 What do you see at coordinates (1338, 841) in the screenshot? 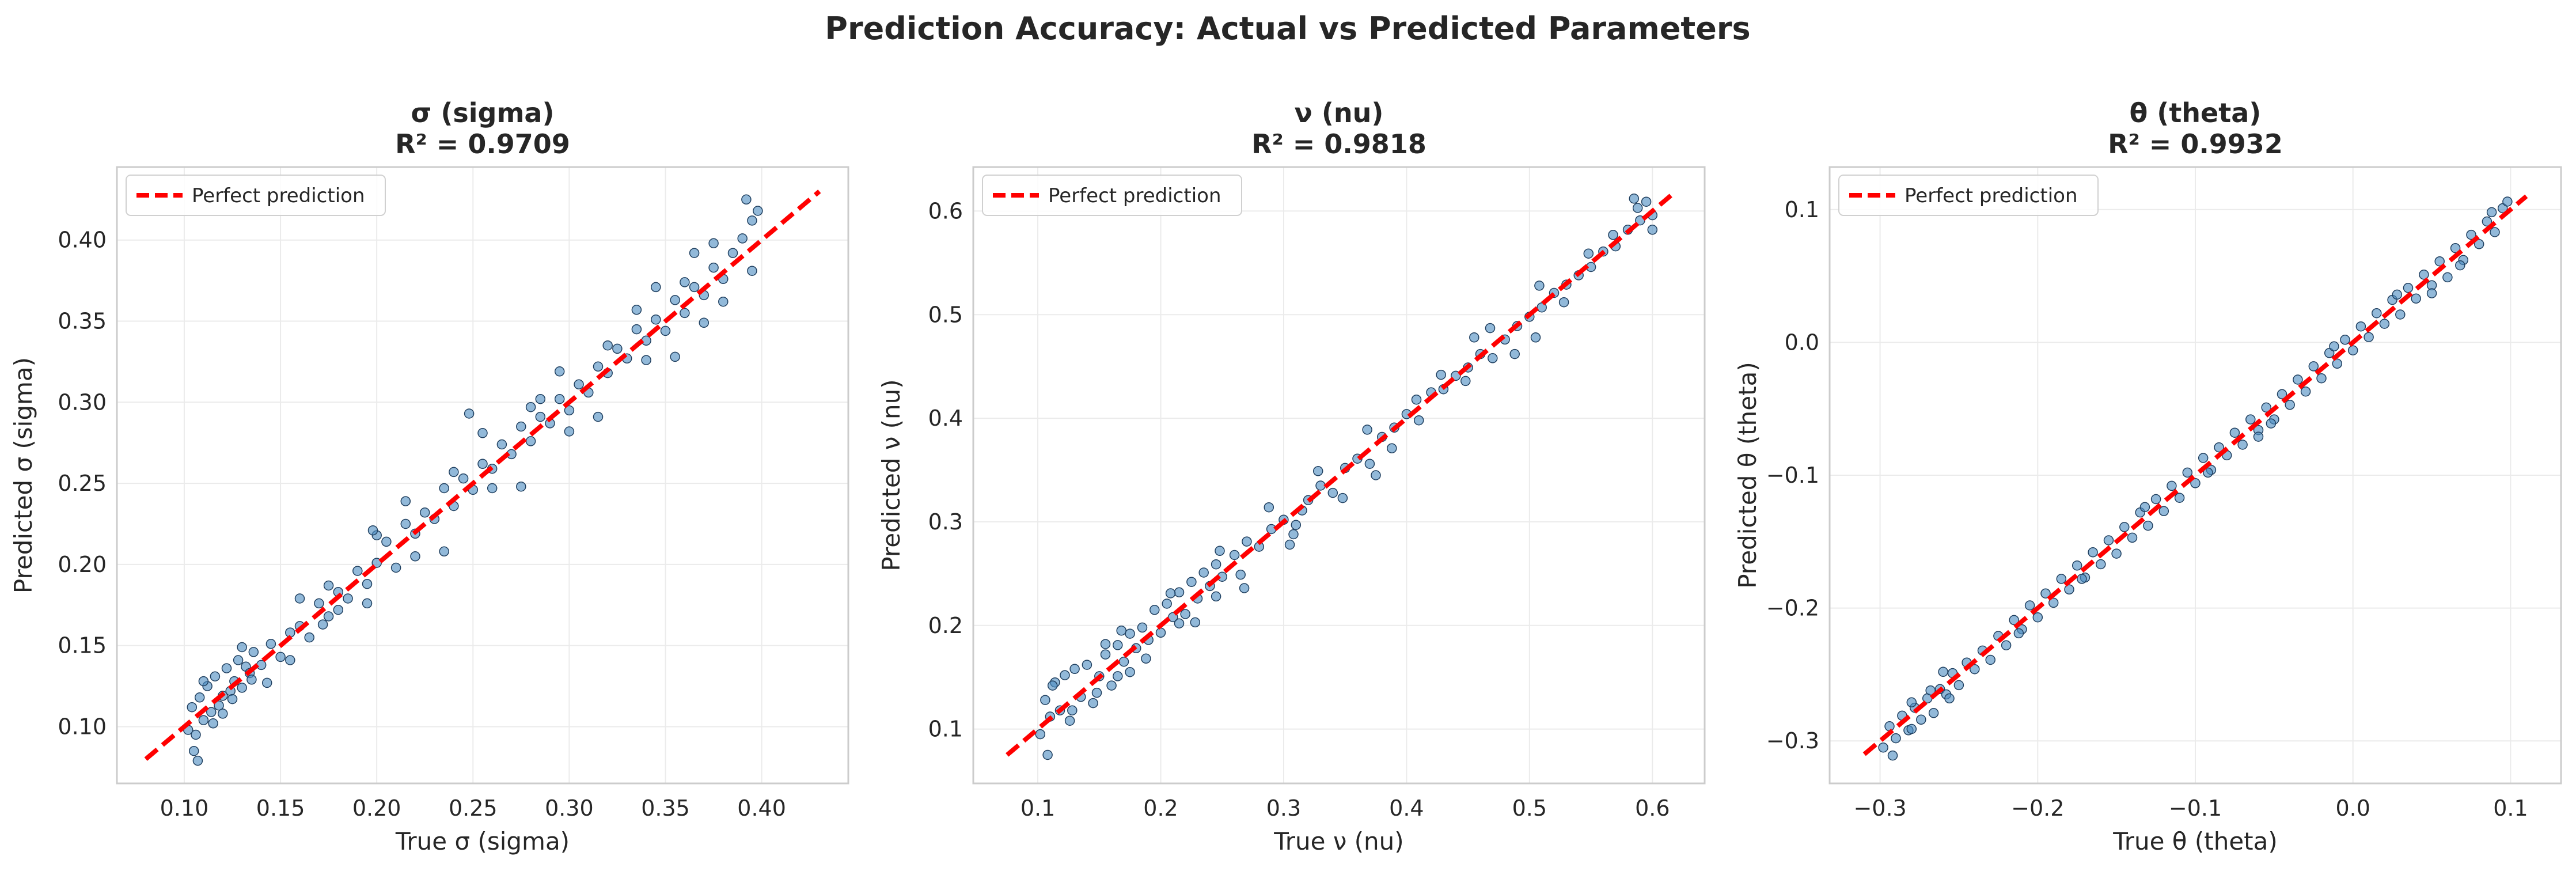
I see `x-axis-label: True ν (nu)` at bounding box center [1338, 841].